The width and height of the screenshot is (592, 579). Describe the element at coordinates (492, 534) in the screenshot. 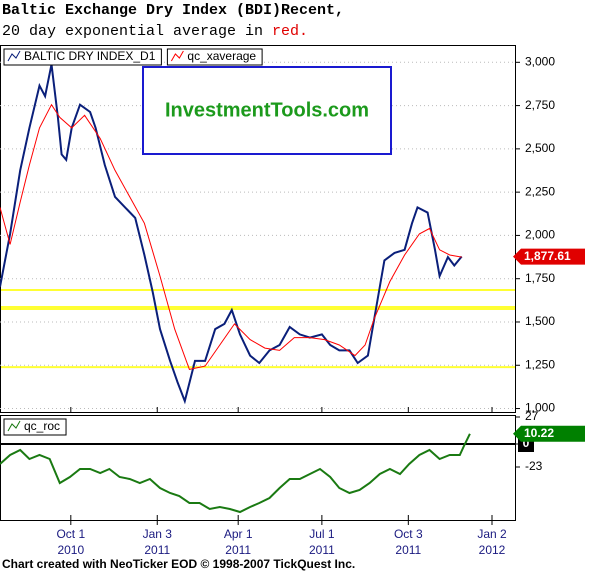

I see `x-tick-label: Jan 2` at that location.